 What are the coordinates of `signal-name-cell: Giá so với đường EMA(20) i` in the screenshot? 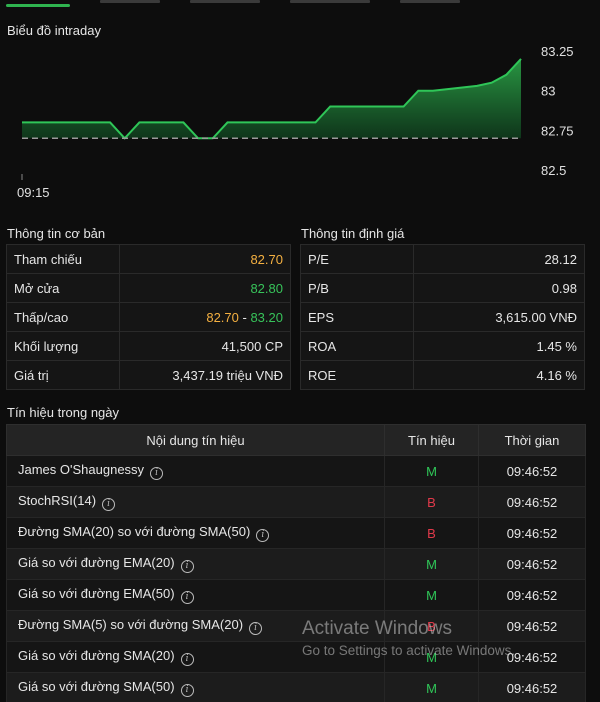 It's located at (195, 564).